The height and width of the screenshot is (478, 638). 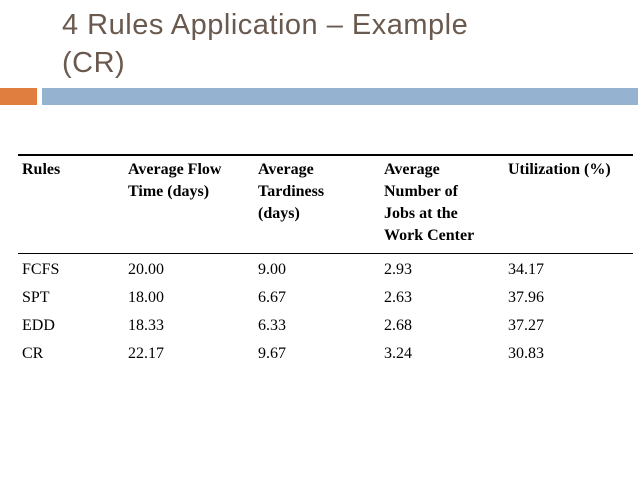 What do you see at coordinates (398, 269) in the screenshot?
I see `jobs-value: 2.93` at bounding box center [398, 269].